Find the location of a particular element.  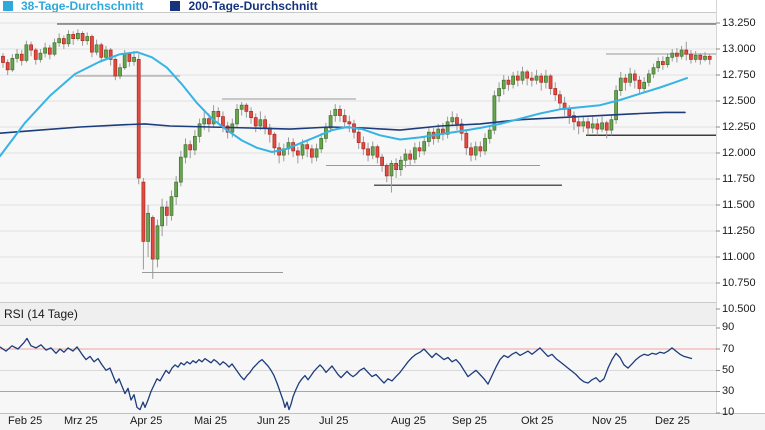

legend-label-ma200: 200-Tage-Durchschnitt is located at coordinates (253, 6).